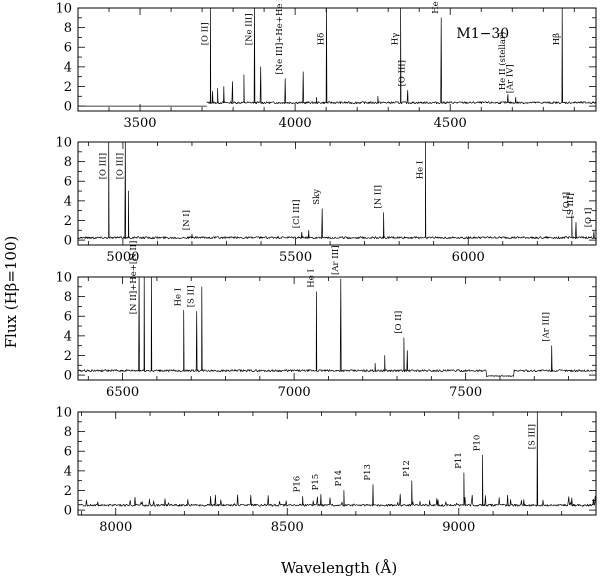 The height and width of the screenshot is (582, 600). What do you see at coordinates (280, 37) in the screenshot?
I see `line-label: [Ne III]+He+He I` at bounding box center [280, 37].